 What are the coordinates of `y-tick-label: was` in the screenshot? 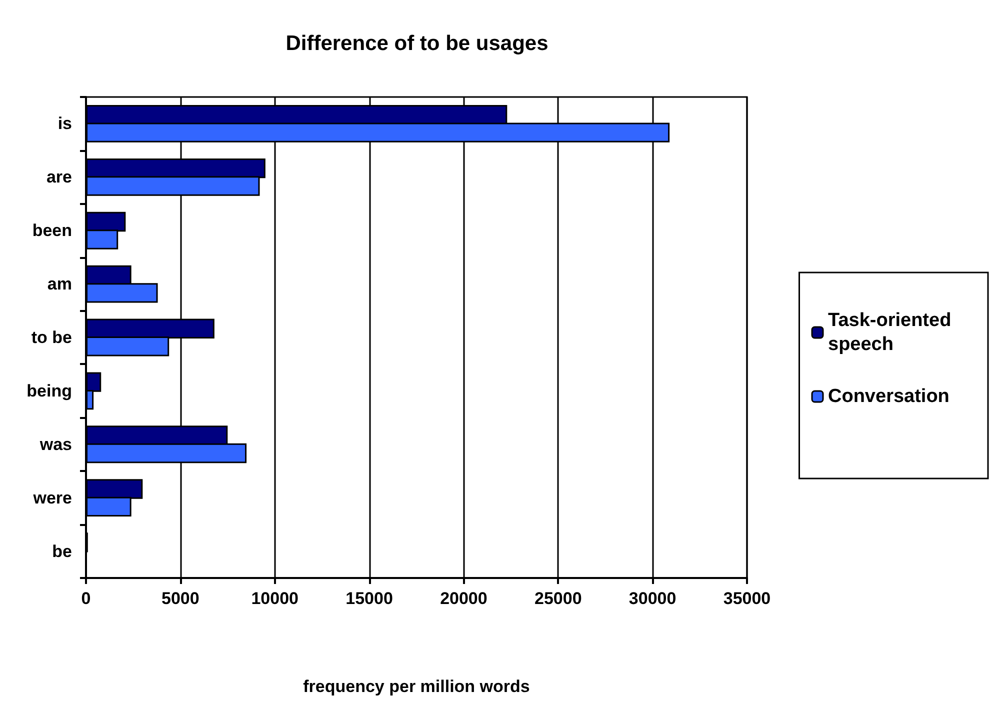 It's located at (55, 444).